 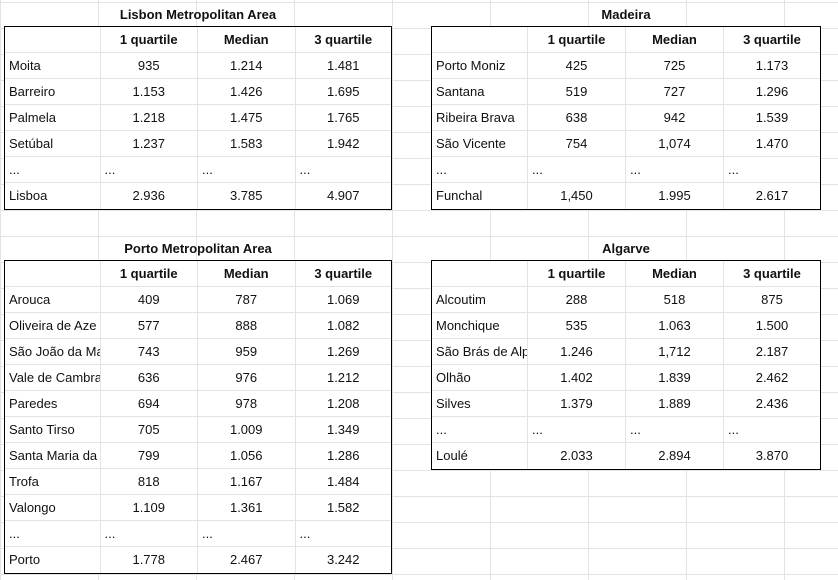 What do you see at coordinates (577, 300) in the screenshot?
I see `value-cell: 288` at bounding box center [577, 300].